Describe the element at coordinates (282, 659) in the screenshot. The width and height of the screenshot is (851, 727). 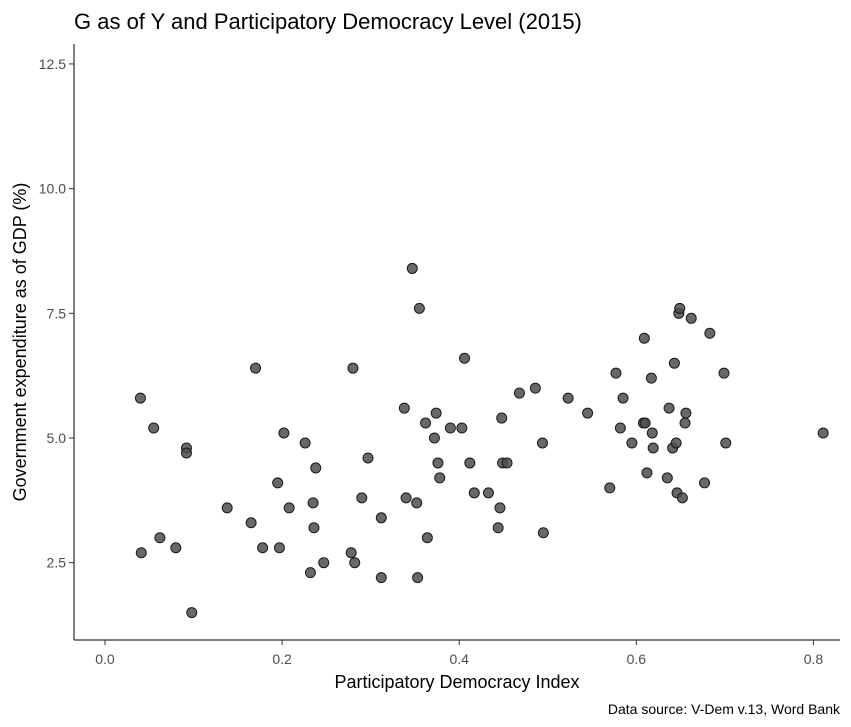
I see `x-tick-label: 0.2` at that location.